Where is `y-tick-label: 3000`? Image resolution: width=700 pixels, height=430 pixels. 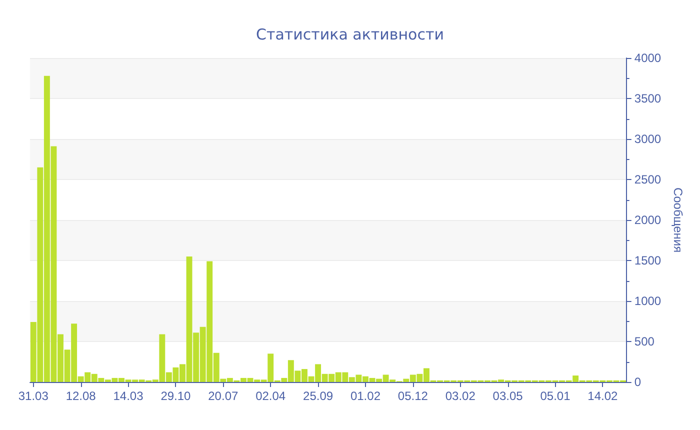
y-tick-label: 3000 is located at coordinates (648, 139).